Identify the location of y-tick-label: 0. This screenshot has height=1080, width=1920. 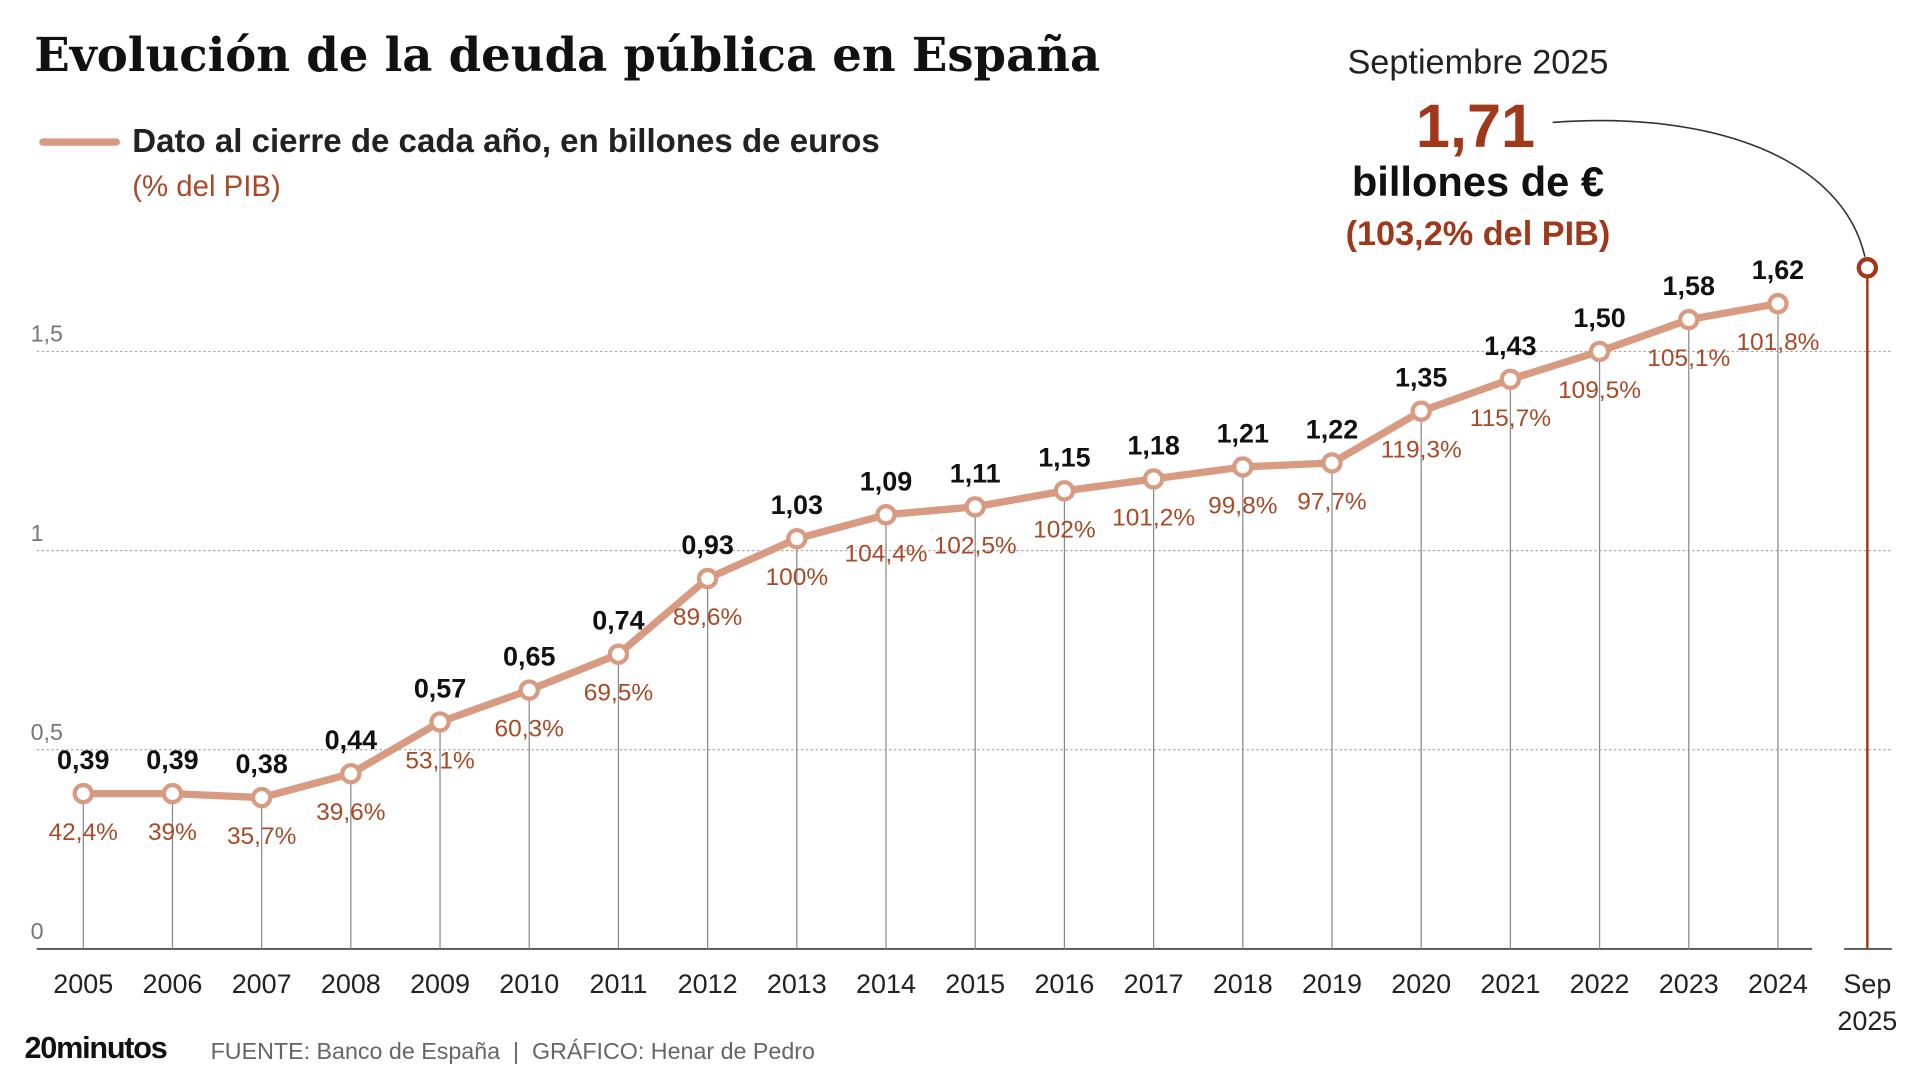
(37, 931).